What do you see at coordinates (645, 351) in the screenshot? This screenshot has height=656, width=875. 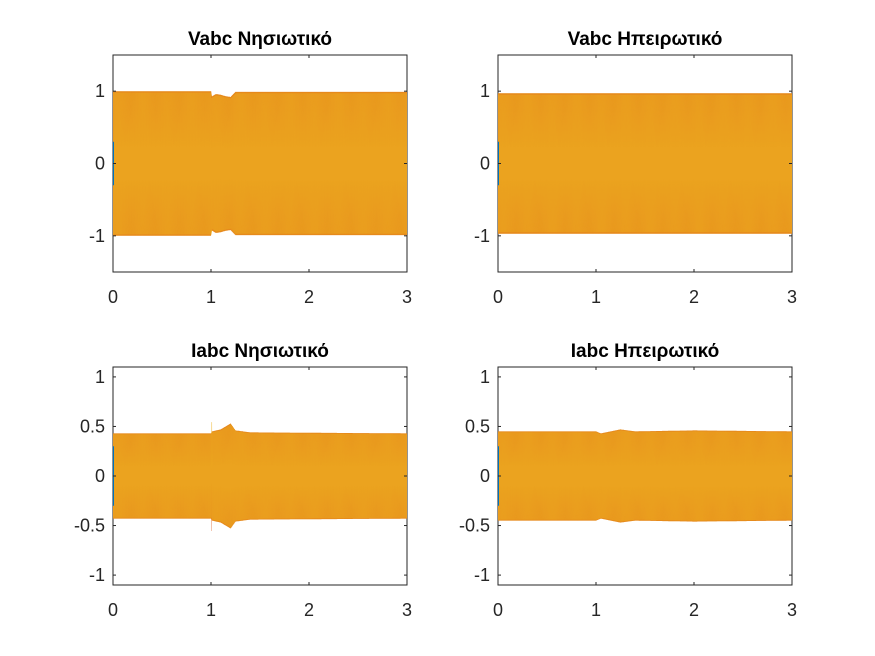 I see `subplot-title: Iabc Ηπειρωτικό` at bounding box center [645, 351].